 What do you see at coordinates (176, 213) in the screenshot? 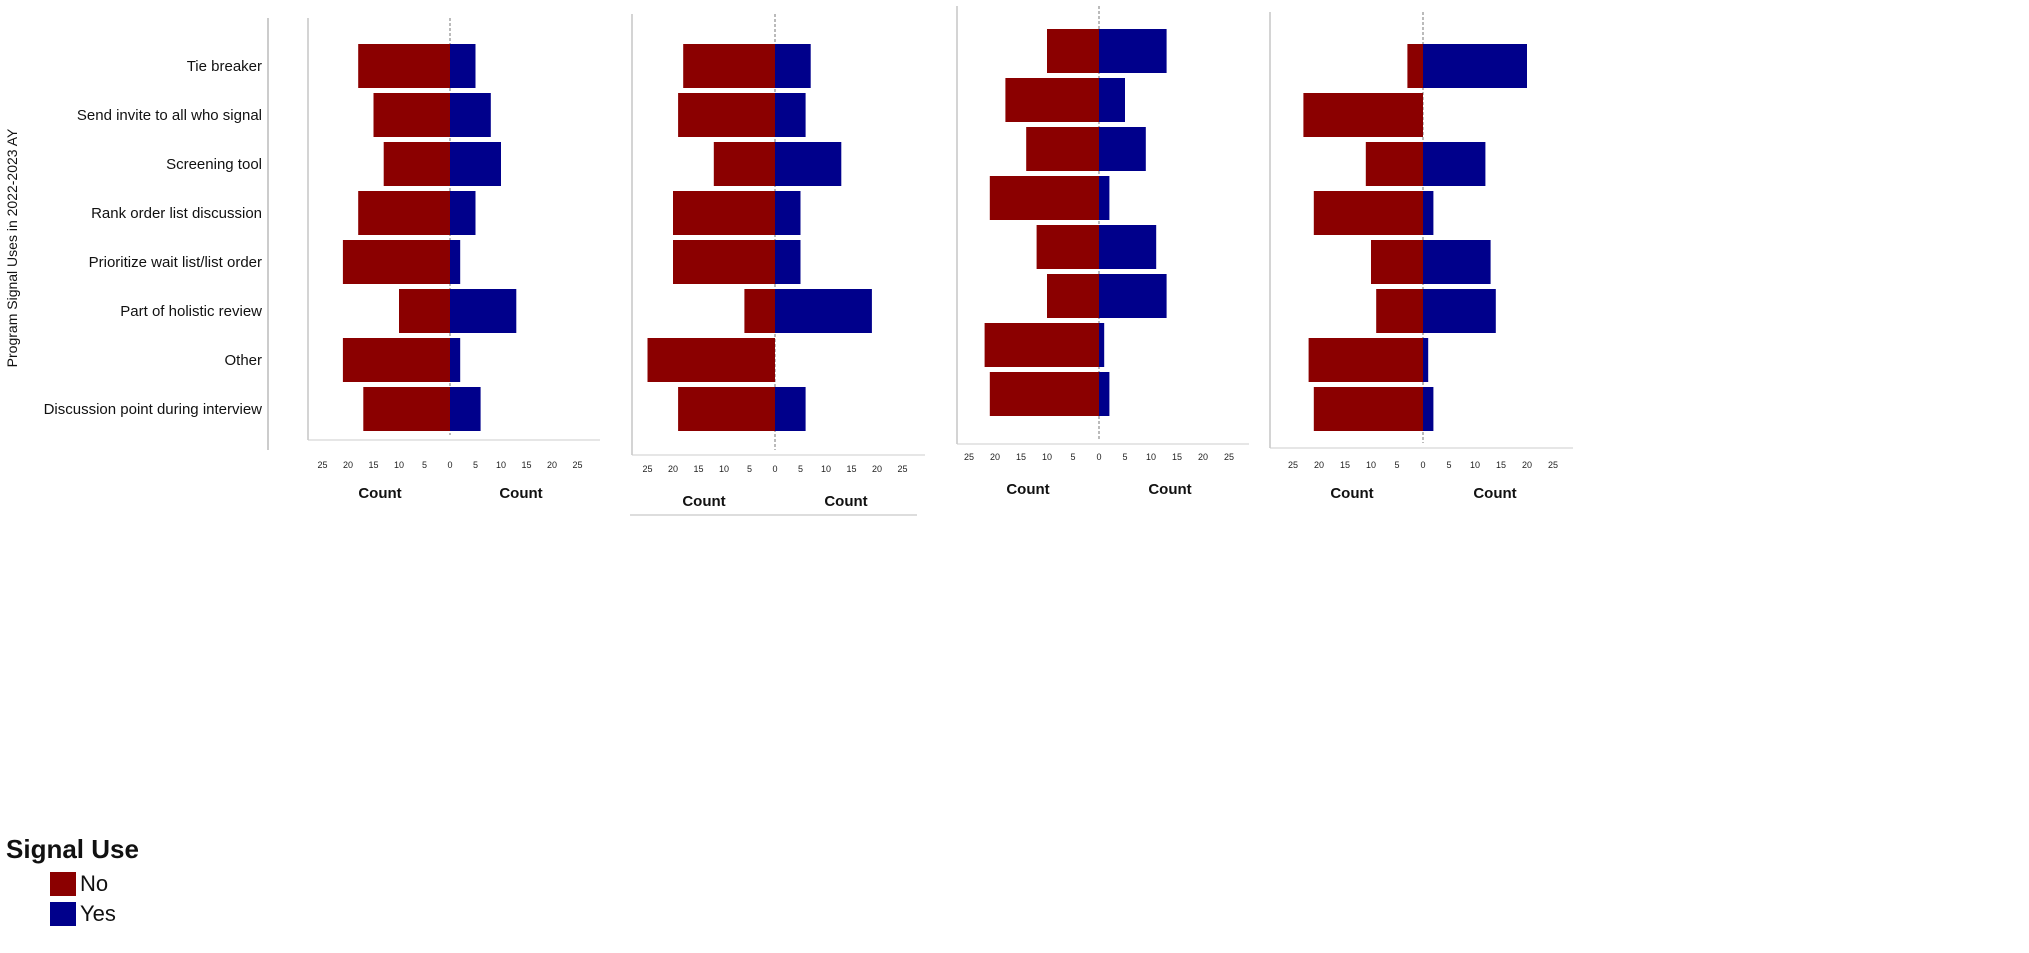
I see `category-label: Rank order list discussion` at bounding box center [176, 213].